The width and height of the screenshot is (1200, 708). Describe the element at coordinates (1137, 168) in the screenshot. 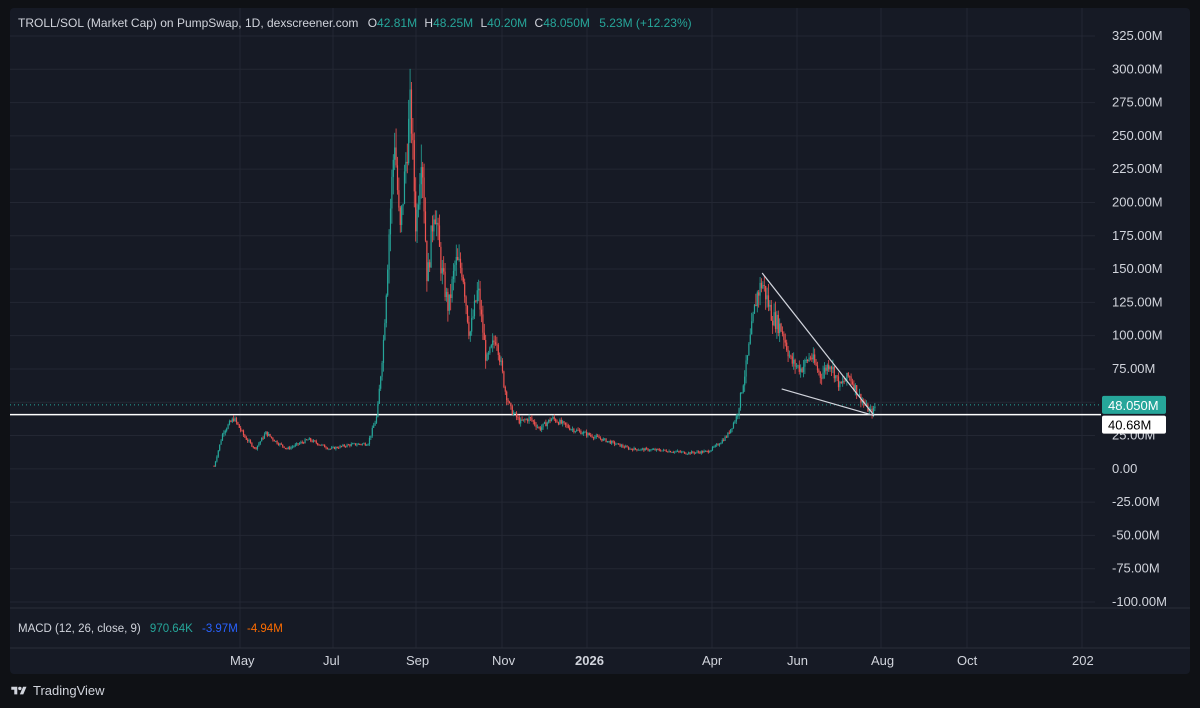

I see `y-tick-label: 225.00M` at that location.